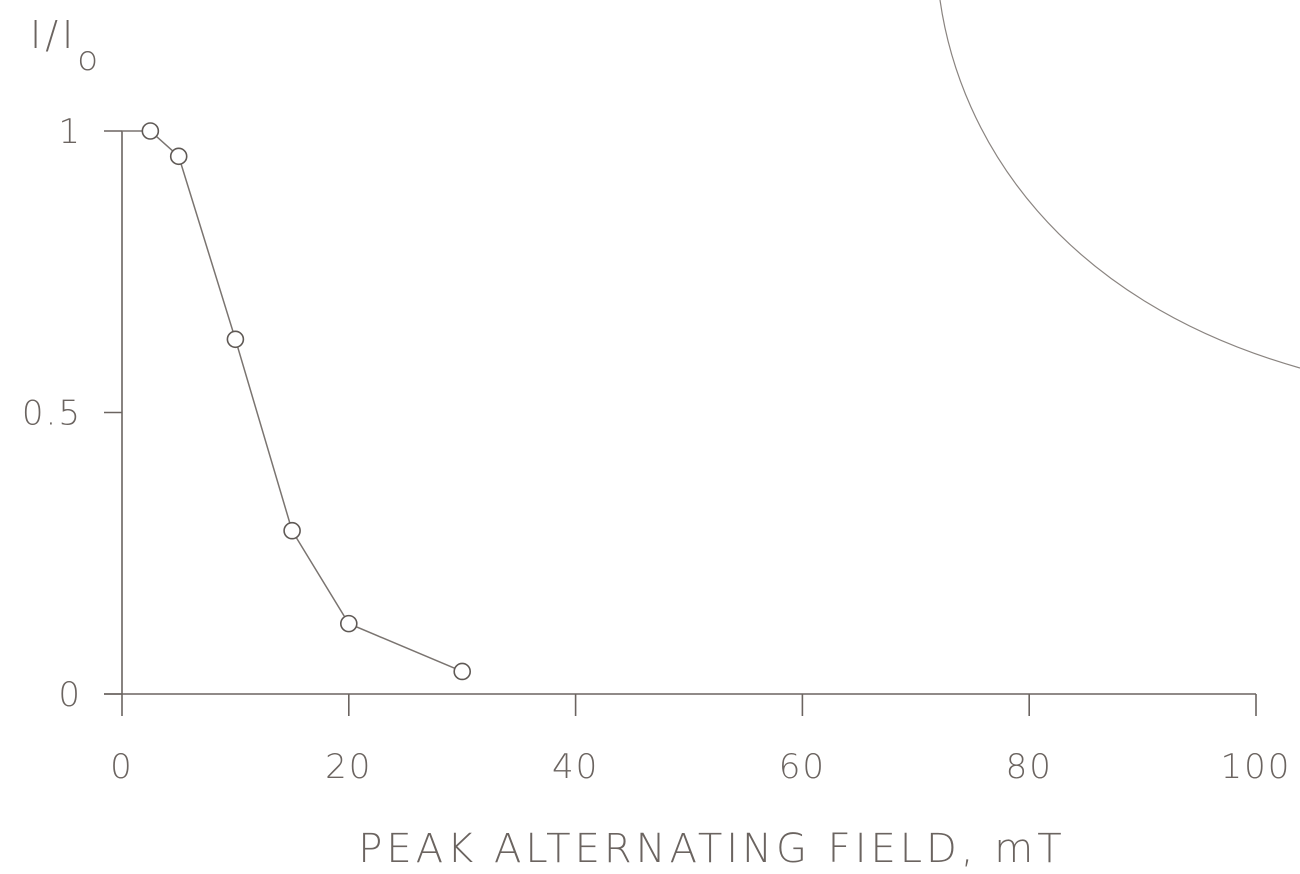 This screenshot has height=874, width=1300. What do you see at coordinates (89, 59) in the screenshot?
I see `y-axis-label-subscript: o` at bounding box center [89, 59].